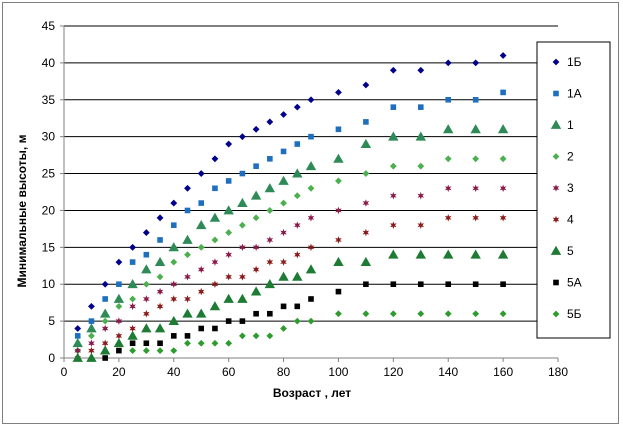  What do you see at coordinates (229, 372) in the screenshot?
I see `x-tick-label: 60` at bounding box center [229, 372].